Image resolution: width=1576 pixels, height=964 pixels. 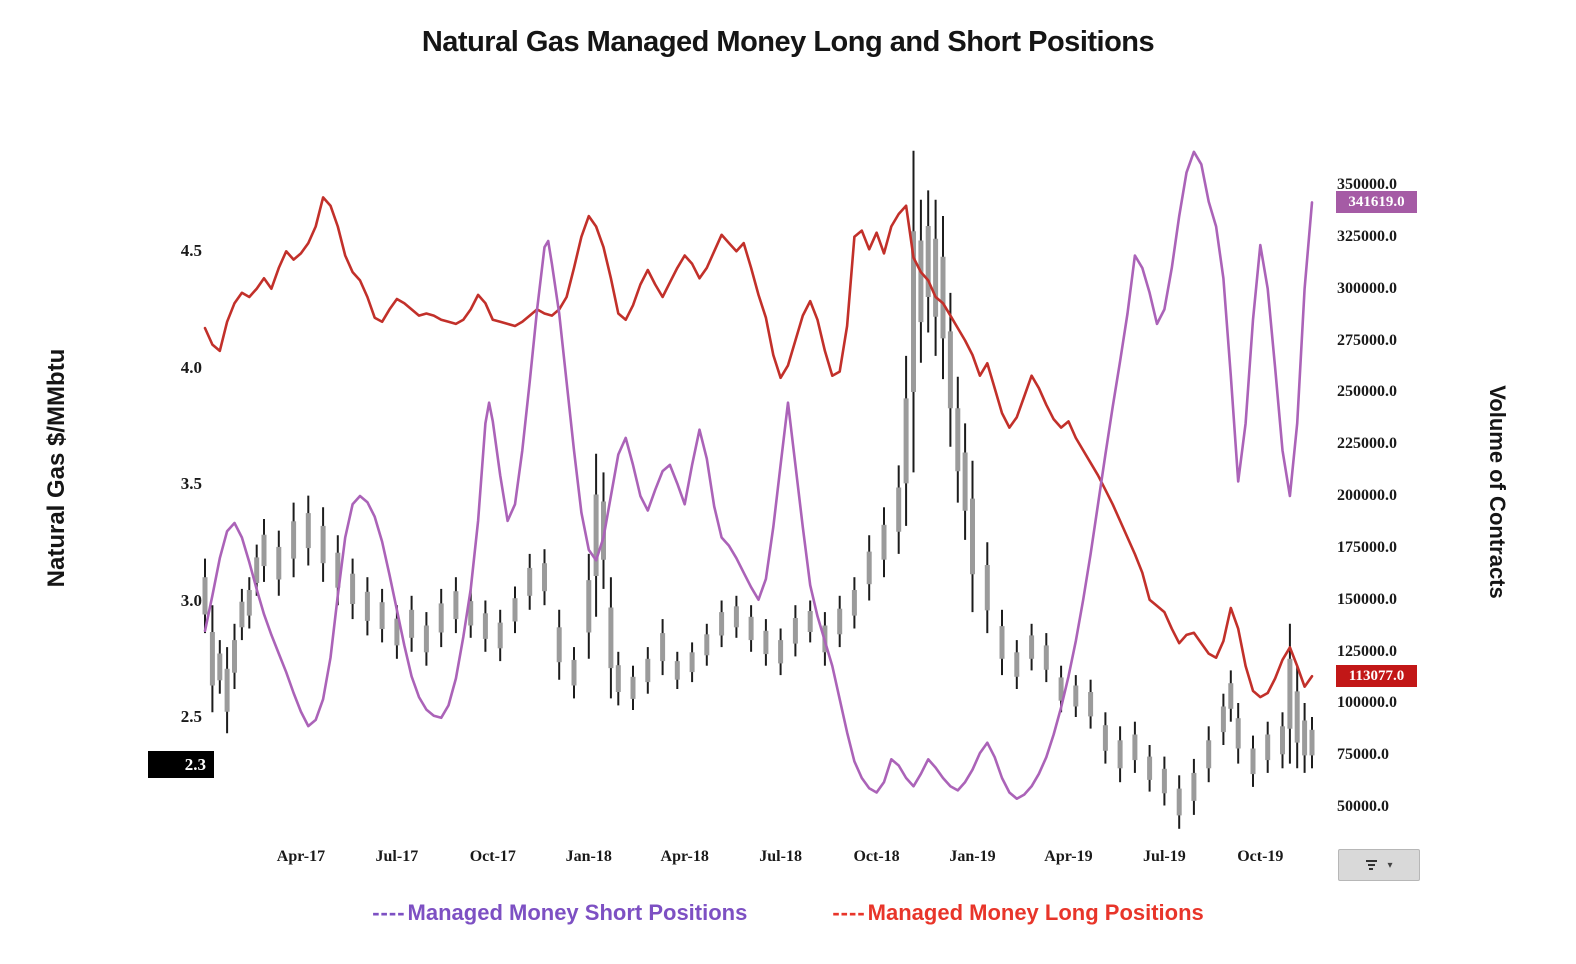 What do you see at coordinates (1363, 806) in the screenshot?
I see `y-right-tick-50000.0: 50000.0` at bounding box center [1363, 806].